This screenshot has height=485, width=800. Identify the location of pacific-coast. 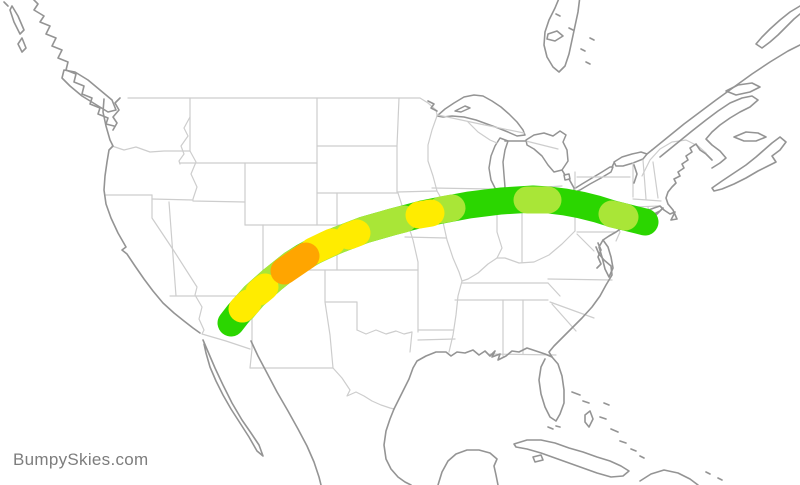
(151, 216).